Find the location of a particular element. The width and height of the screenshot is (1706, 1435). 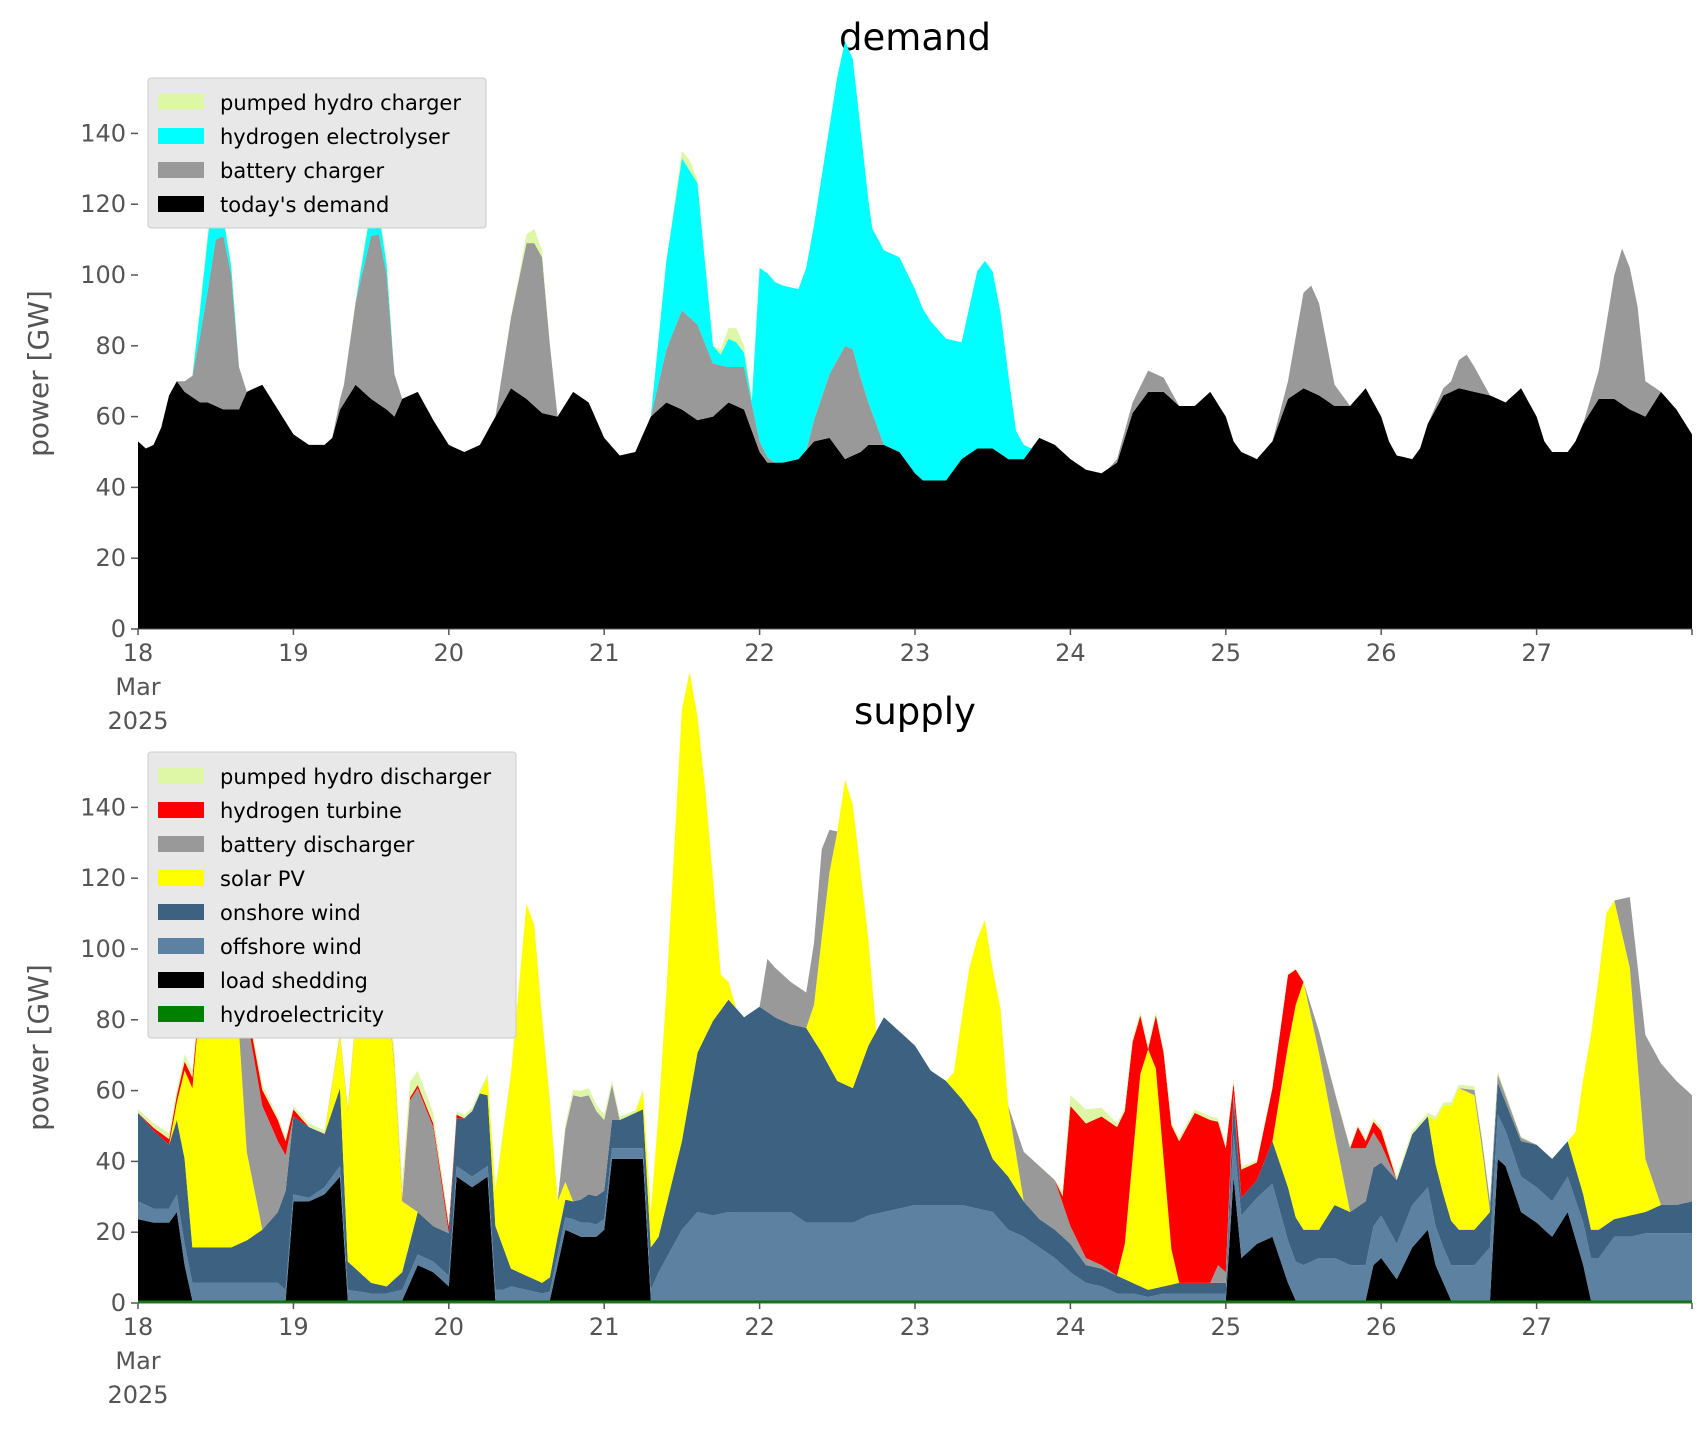

legend-label: pumped hydro charger is located at coordinates (340, 103).